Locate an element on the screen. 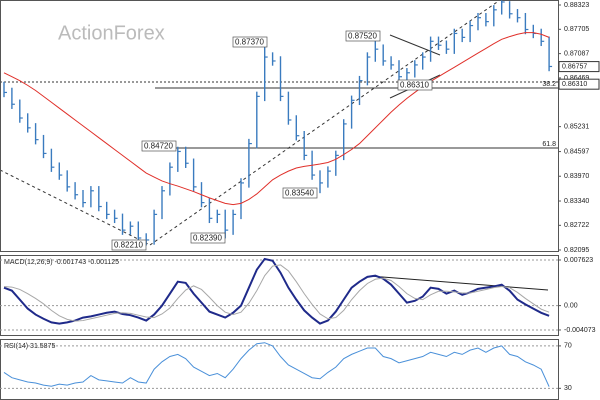 The width and height of the screenshot is (600, 400). current-price: 0.86757 is located at coordinates (574, 66).